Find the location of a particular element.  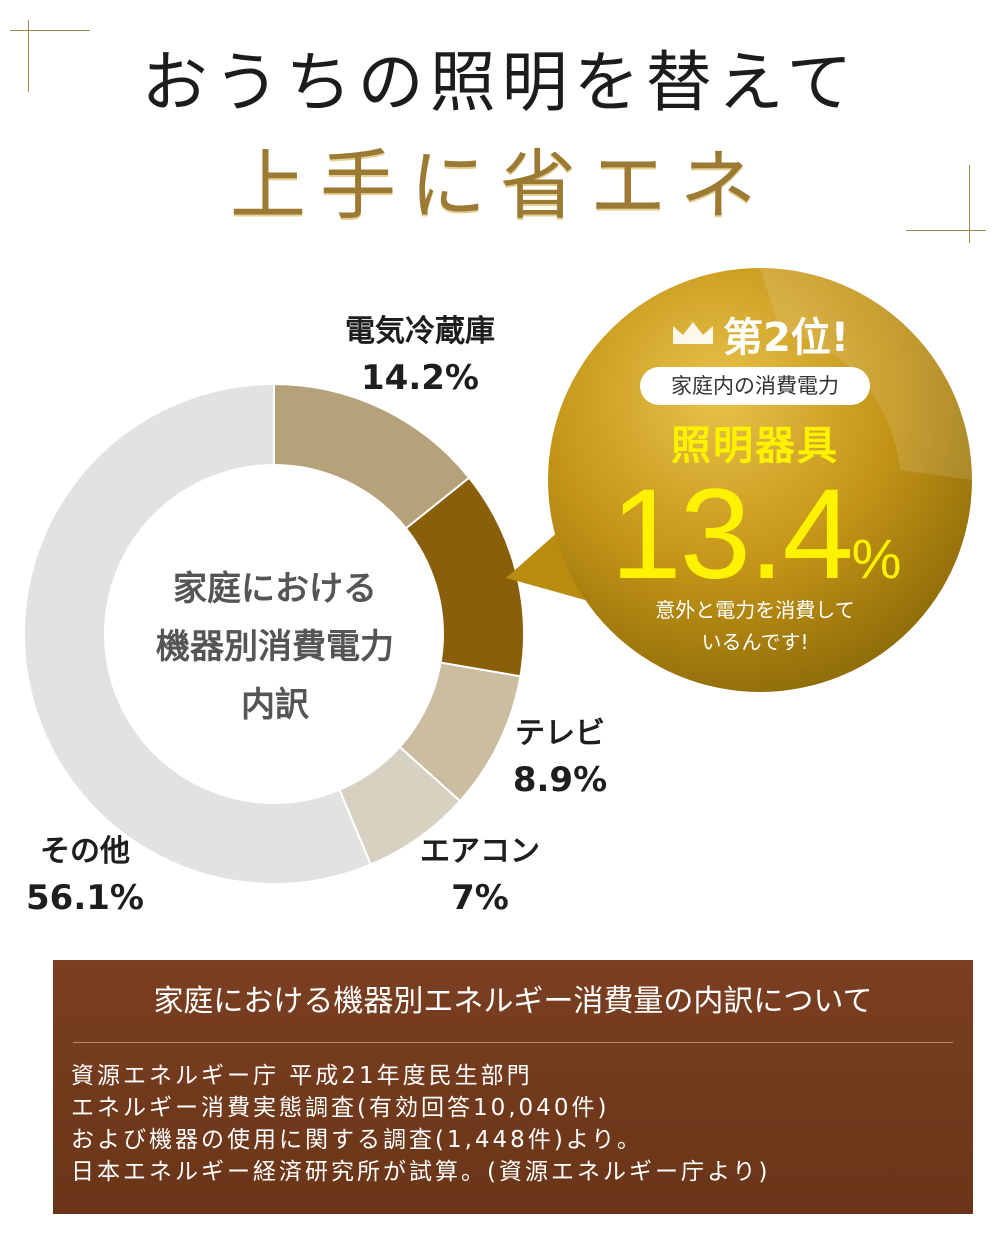

label-aircon: エアコン 7% is located at coordinates (480, 876).